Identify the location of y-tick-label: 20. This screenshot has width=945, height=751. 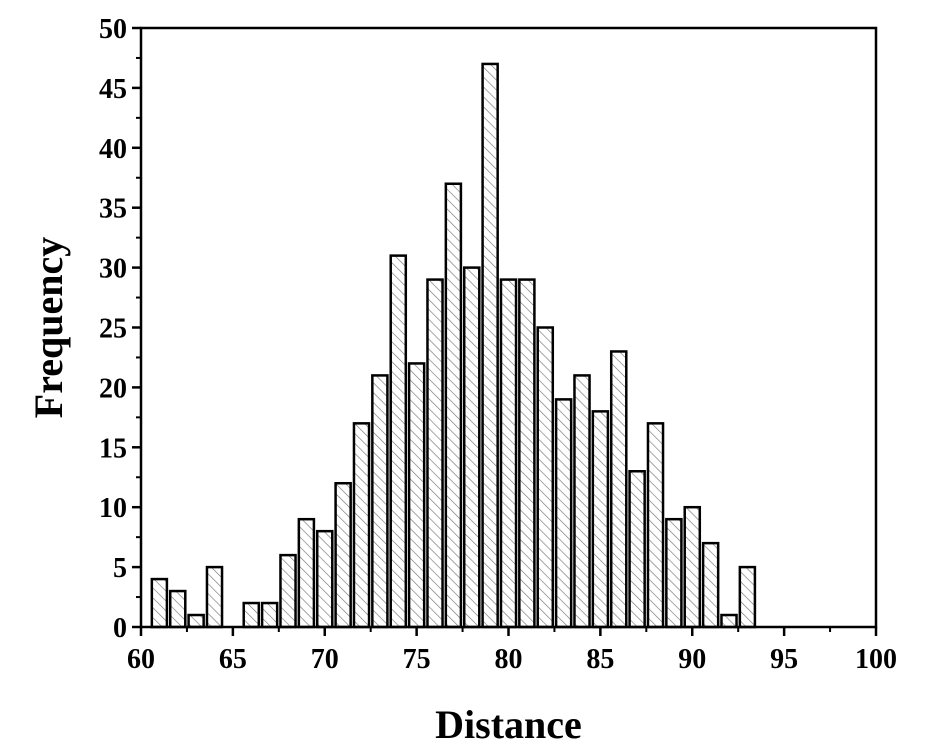
(113, 388).